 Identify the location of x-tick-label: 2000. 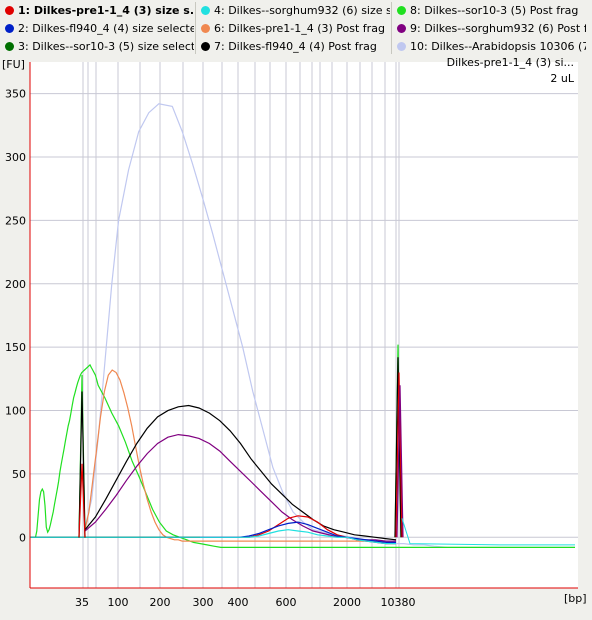
(347, 602).